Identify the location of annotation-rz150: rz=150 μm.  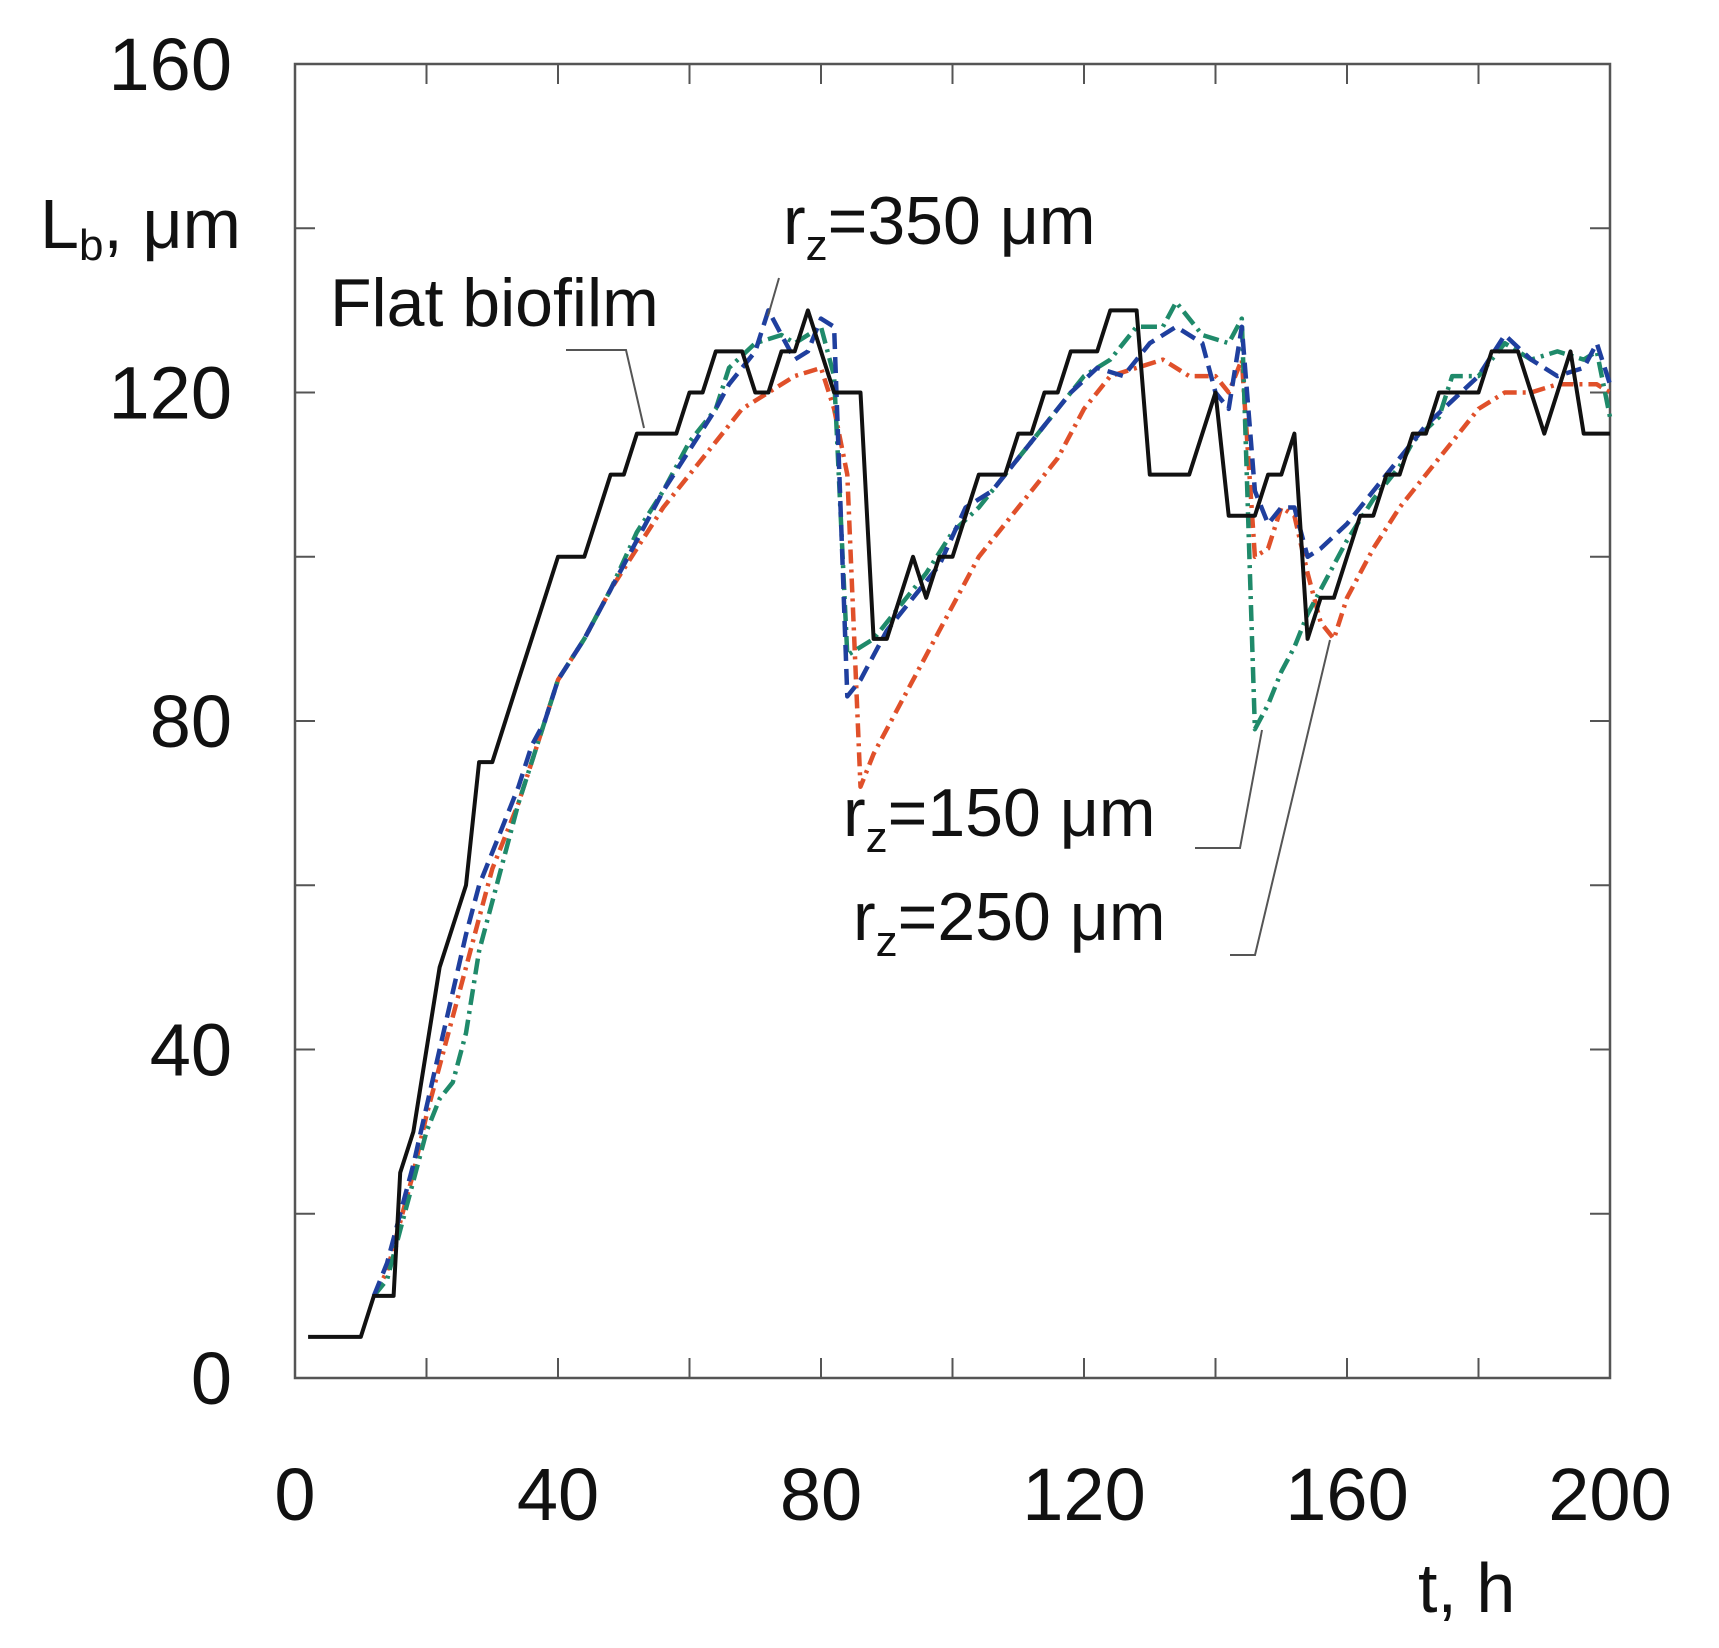
(999, 818).